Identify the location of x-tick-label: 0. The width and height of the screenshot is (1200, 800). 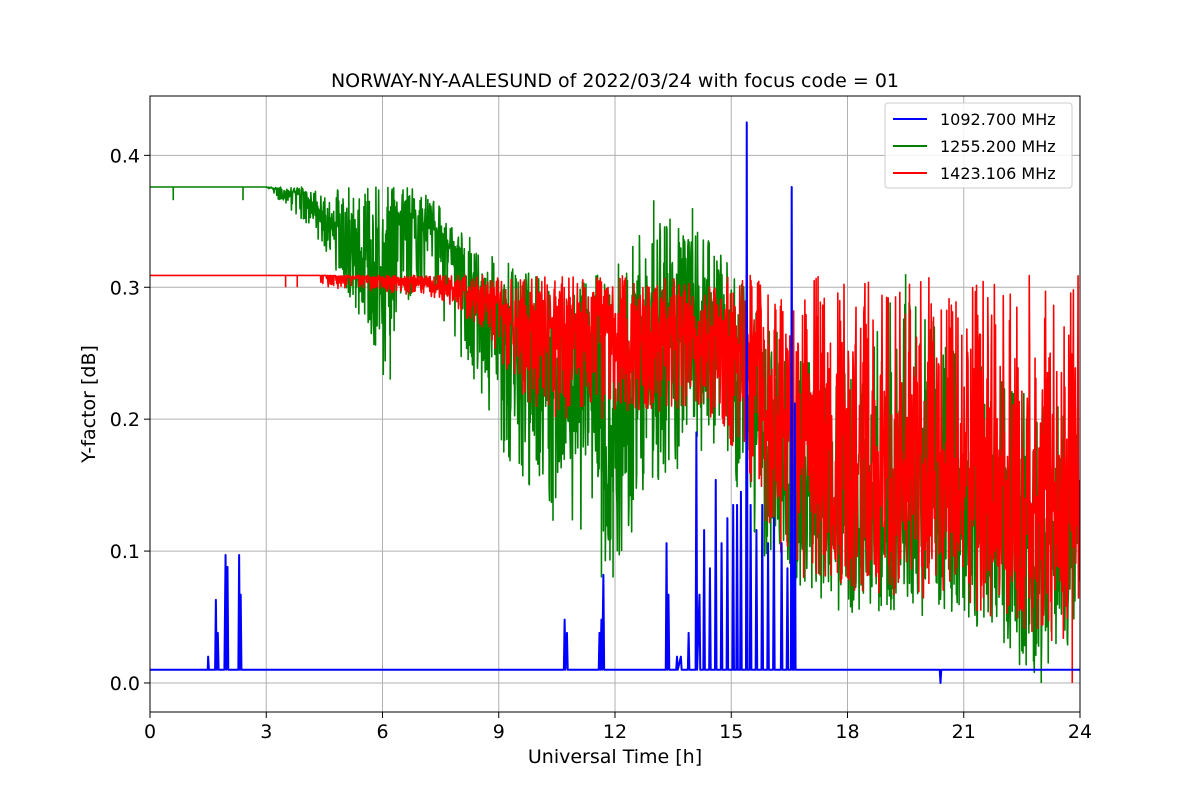
(150, 732).